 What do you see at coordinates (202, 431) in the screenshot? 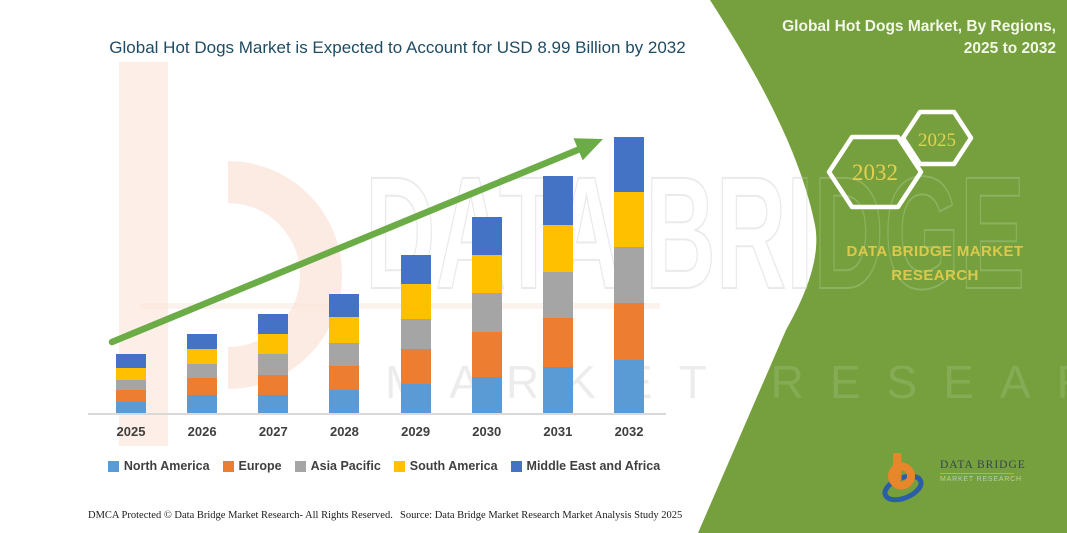
I see `x-axis-label-2026: 2026` at bounding box center [202, 431].